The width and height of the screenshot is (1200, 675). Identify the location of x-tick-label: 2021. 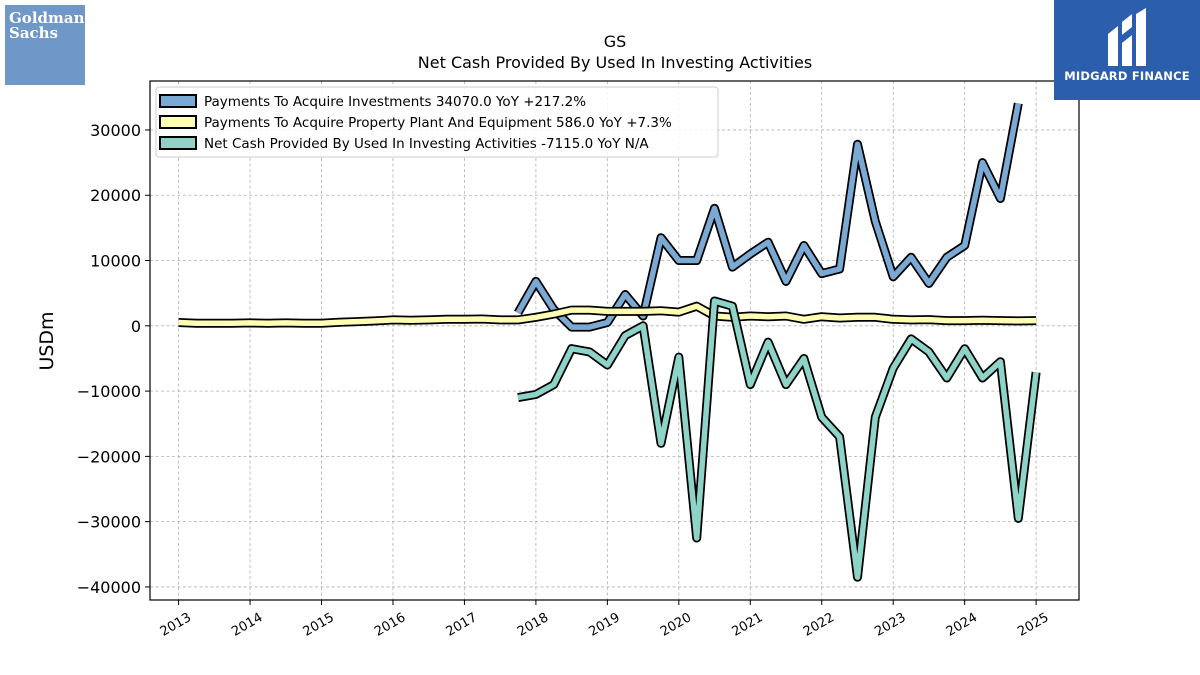
(747, 625).